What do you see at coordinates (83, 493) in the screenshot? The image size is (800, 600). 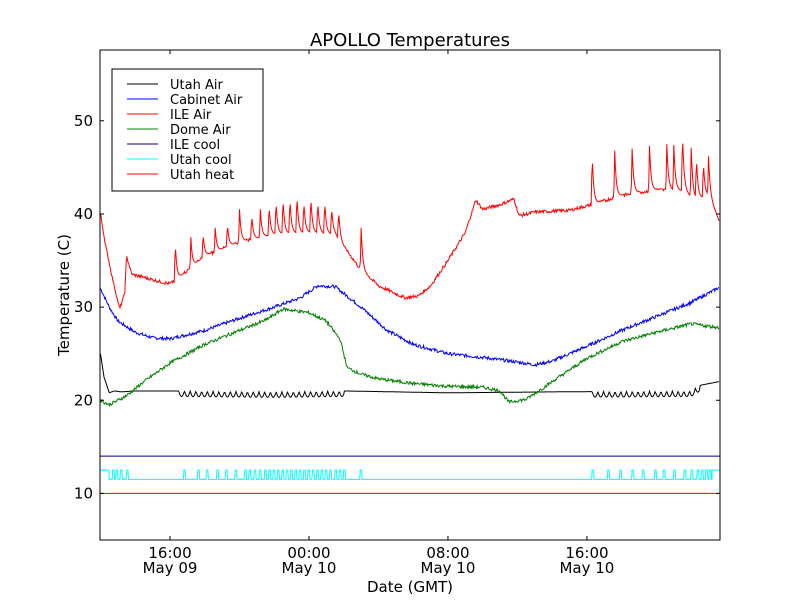 I see `y-tick-label: 10` at bounding box center [83, 493].